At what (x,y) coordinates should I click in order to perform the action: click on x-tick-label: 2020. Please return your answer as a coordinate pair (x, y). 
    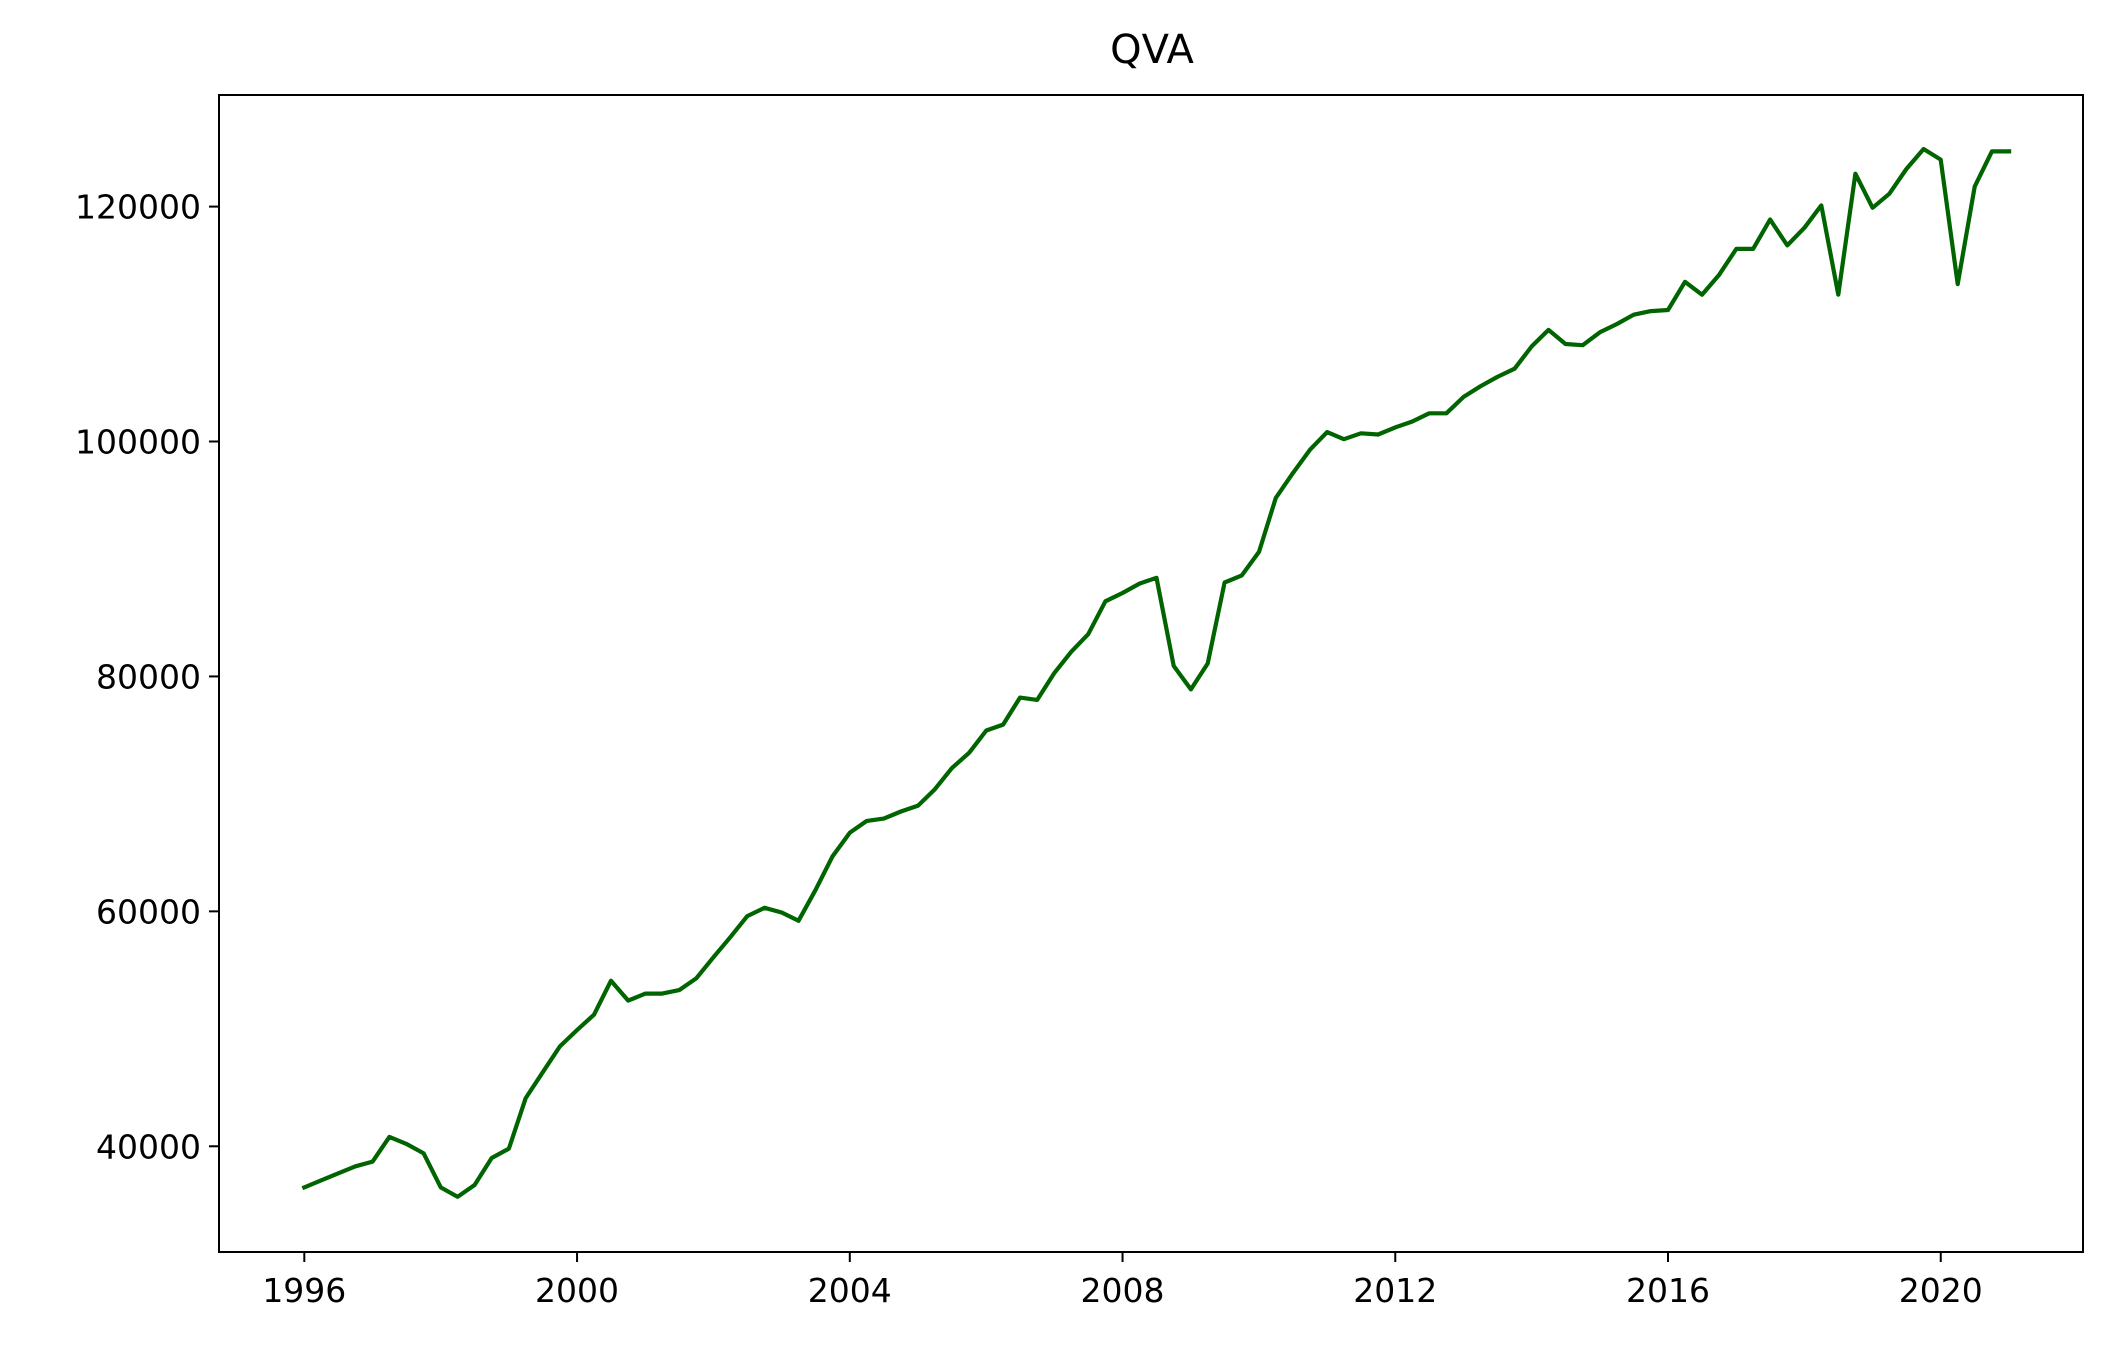
    Looking at the image, I should click on (1941, 1290).